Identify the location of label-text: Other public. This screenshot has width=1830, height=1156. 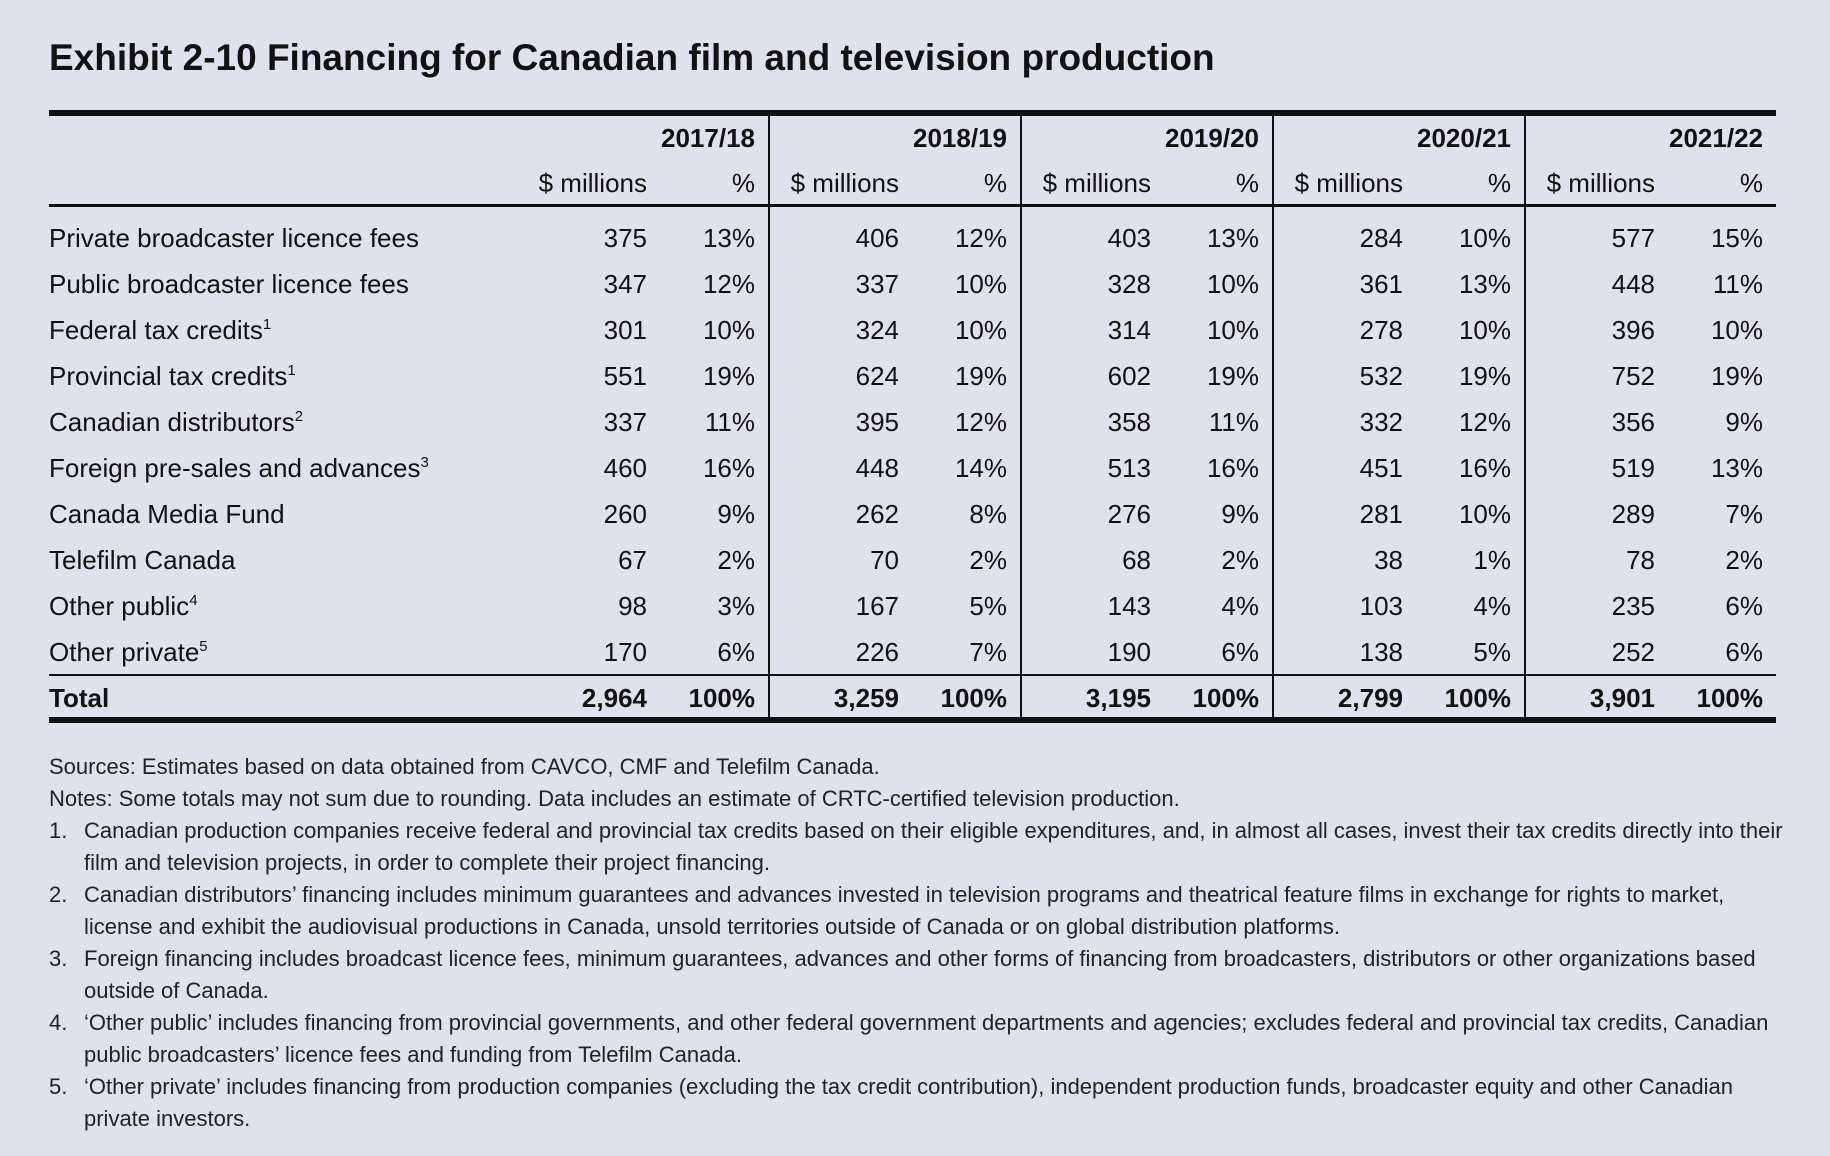
(119, 606).